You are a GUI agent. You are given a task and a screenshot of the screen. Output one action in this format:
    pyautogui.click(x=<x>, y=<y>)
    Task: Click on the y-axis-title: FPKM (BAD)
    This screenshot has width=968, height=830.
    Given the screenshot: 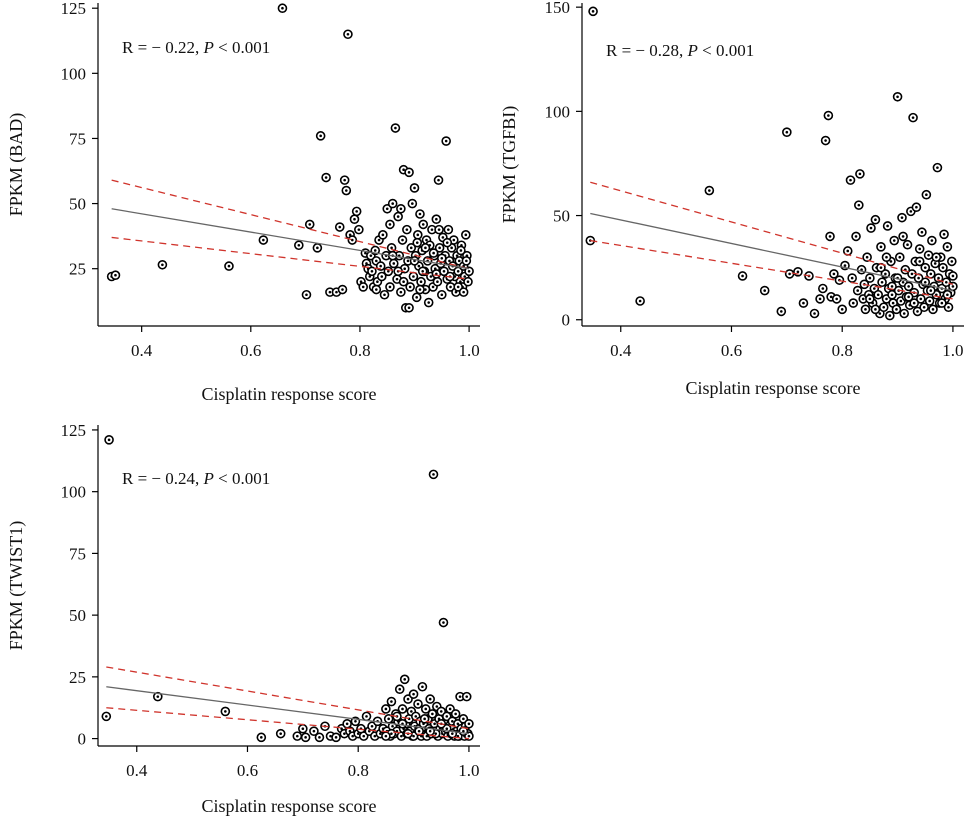 What is the action you would take?
    pyautogui.click(x=16, y=165)
    